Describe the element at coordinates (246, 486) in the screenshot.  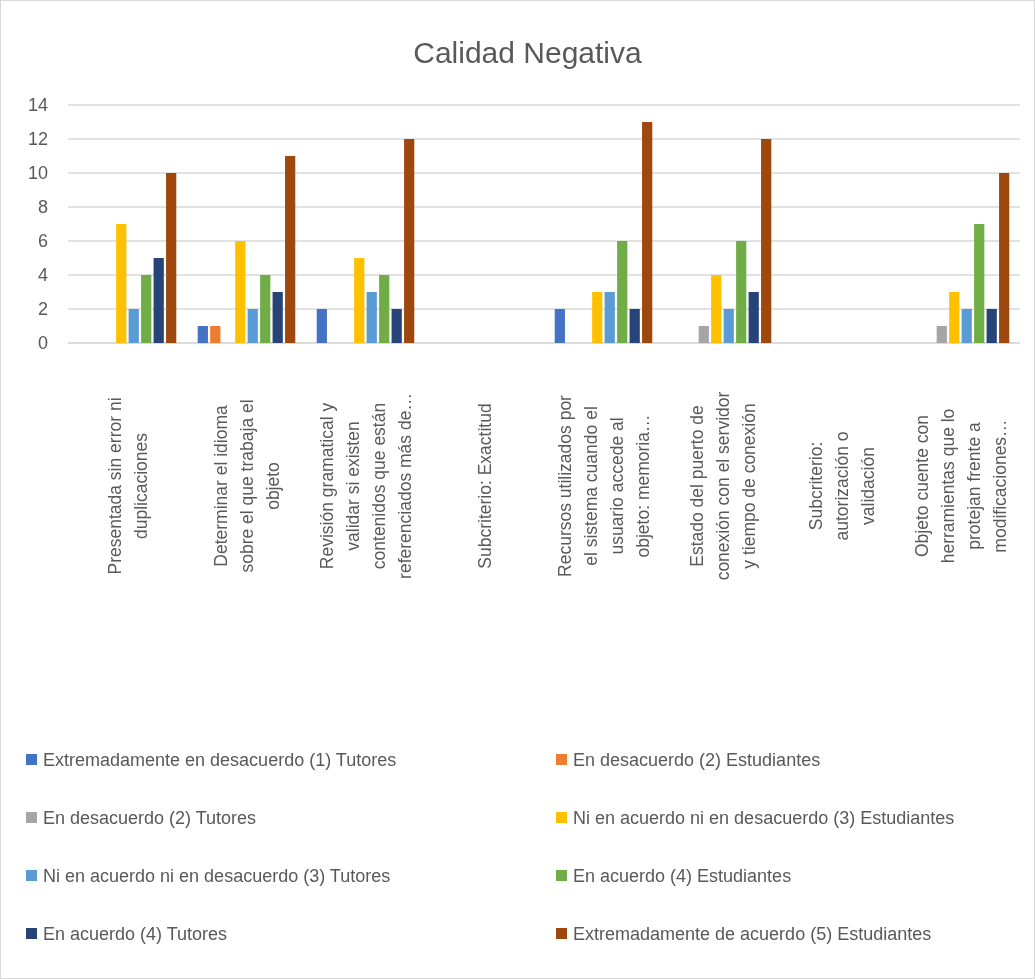
I see `x-tick-label: Determinar el idioma sobre el que trabaja el objeto` at that location.